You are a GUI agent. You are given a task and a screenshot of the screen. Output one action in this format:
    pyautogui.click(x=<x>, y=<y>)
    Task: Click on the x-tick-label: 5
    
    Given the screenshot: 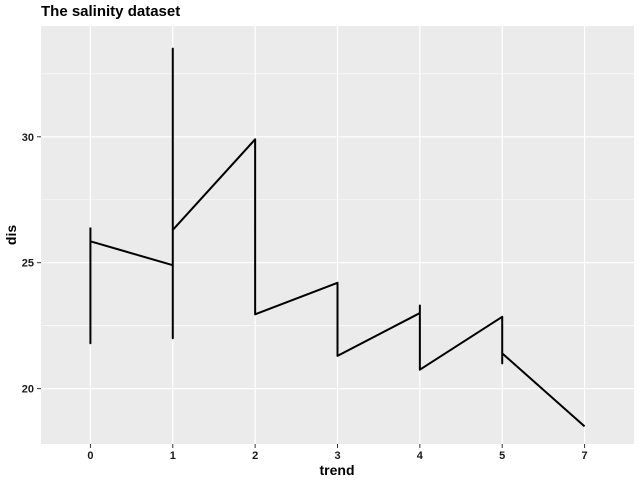 What is the action you would take?
    pyautogui.click(x=502, y=456)
    